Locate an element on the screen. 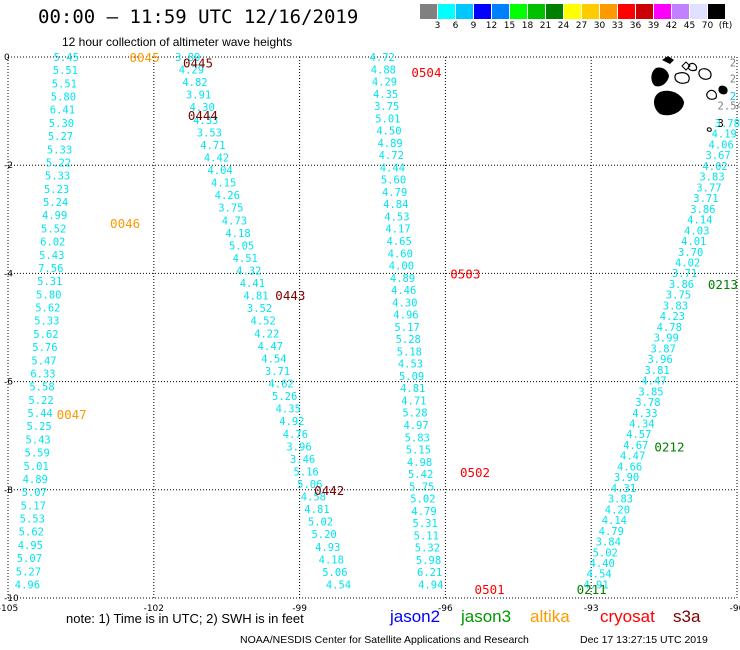 Image resolution: width=740 pixels, height=650 pixels. y-tick-label: -4 is located at coordinates (8, 274).